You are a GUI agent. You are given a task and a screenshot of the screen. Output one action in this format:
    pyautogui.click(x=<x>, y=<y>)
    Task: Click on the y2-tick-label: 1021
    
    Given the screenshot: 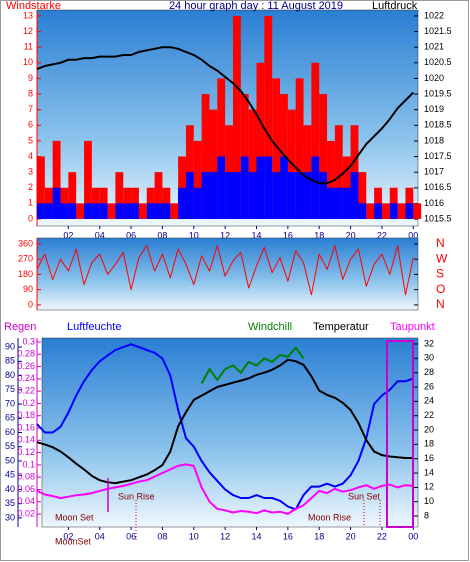 What is the action you would take?
    pyautogui.click(x=434, y=47)
    